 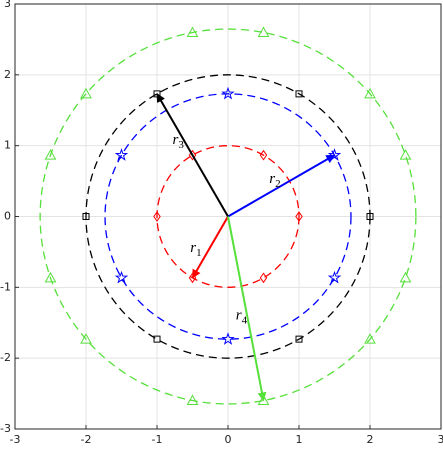 What do you see at coordinates (7, 74) in the screenshot?
I see `y-tick-label: 2` at bounding box center [7, 74].